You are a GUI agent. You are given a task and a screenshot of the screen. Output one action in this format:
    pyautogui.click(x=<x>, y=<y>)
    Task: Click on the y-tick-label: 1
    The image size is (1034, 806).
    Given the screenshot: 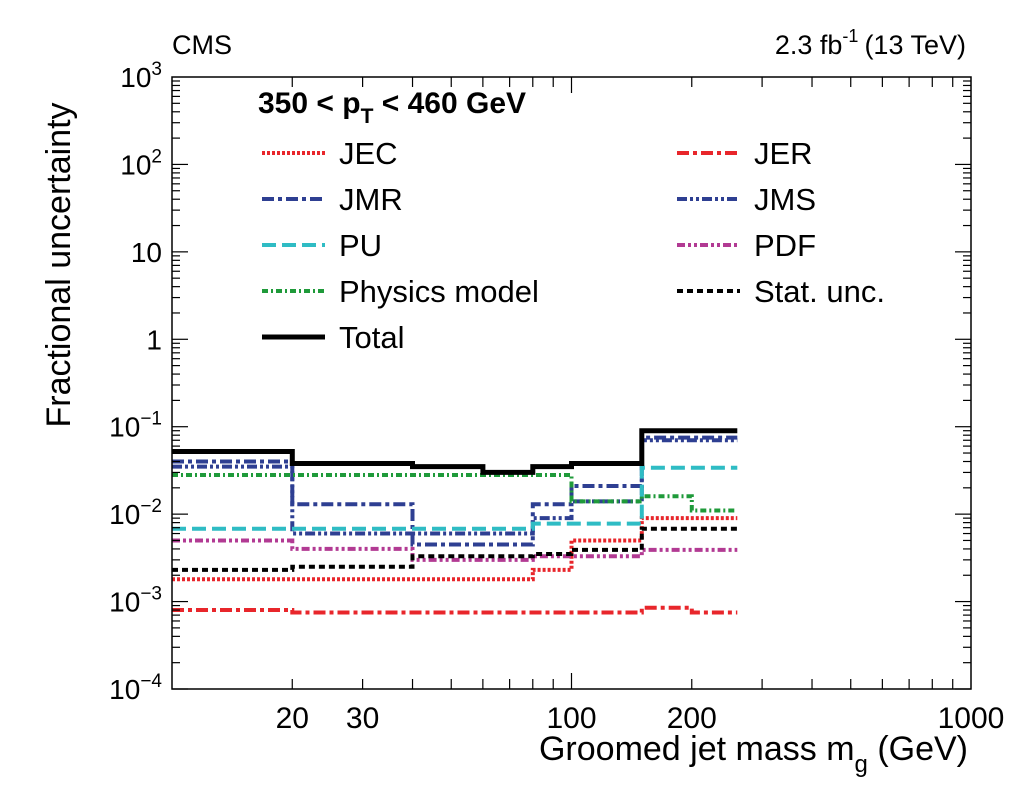 What is the action you would take?
    pyautogui.click(x=154, y=339)
    